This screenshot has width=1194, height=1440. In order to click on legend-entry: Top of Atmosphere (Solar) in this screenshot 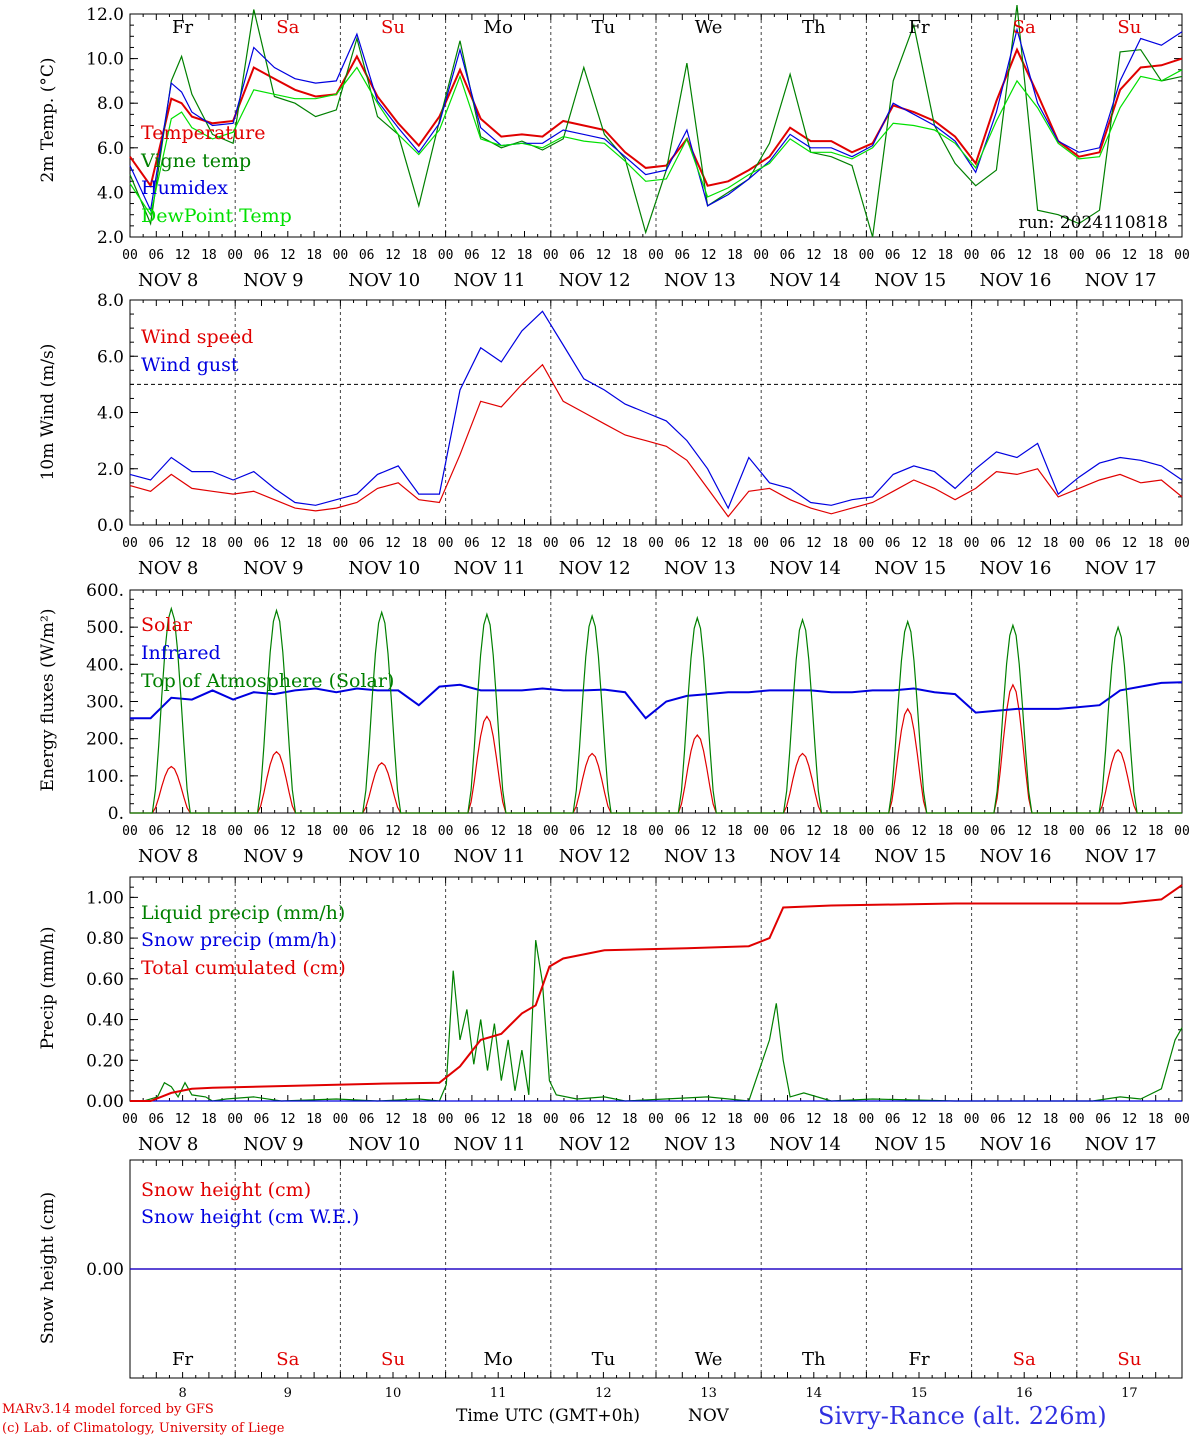, I will do `click(267, 681)`.